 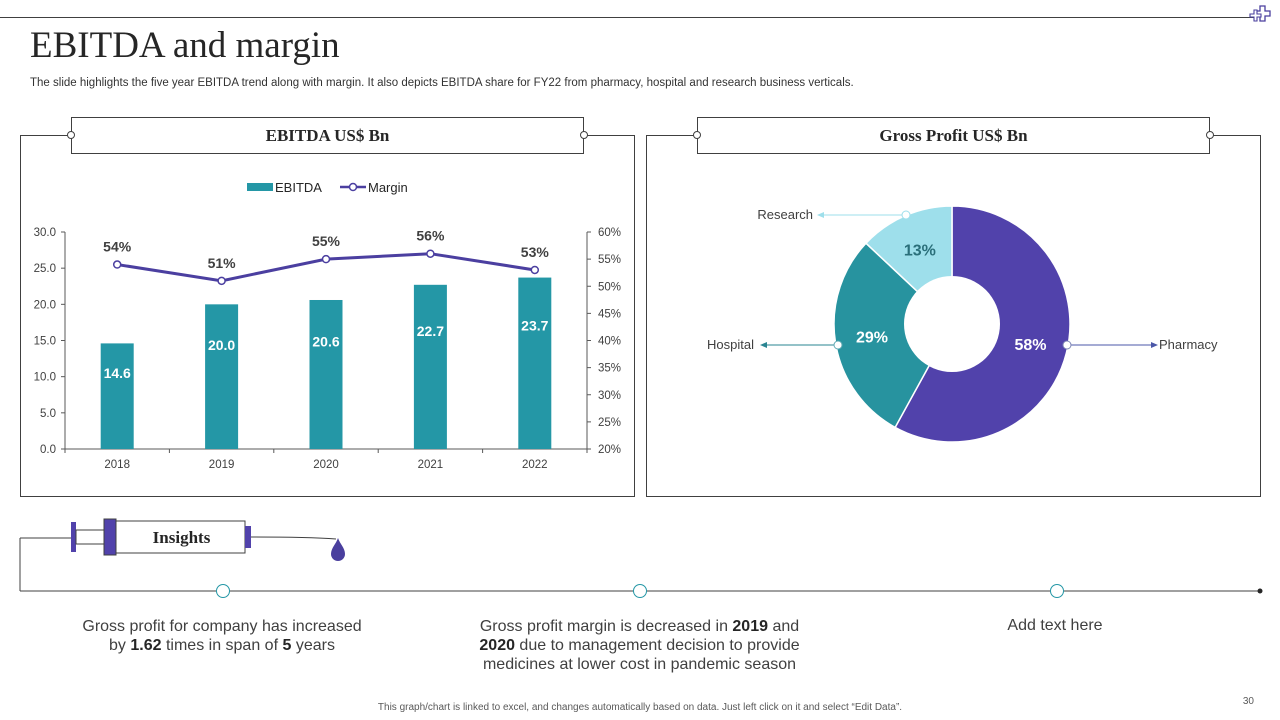 I want to click on y-tick-label: 15.0, so click(x=45, y=342).